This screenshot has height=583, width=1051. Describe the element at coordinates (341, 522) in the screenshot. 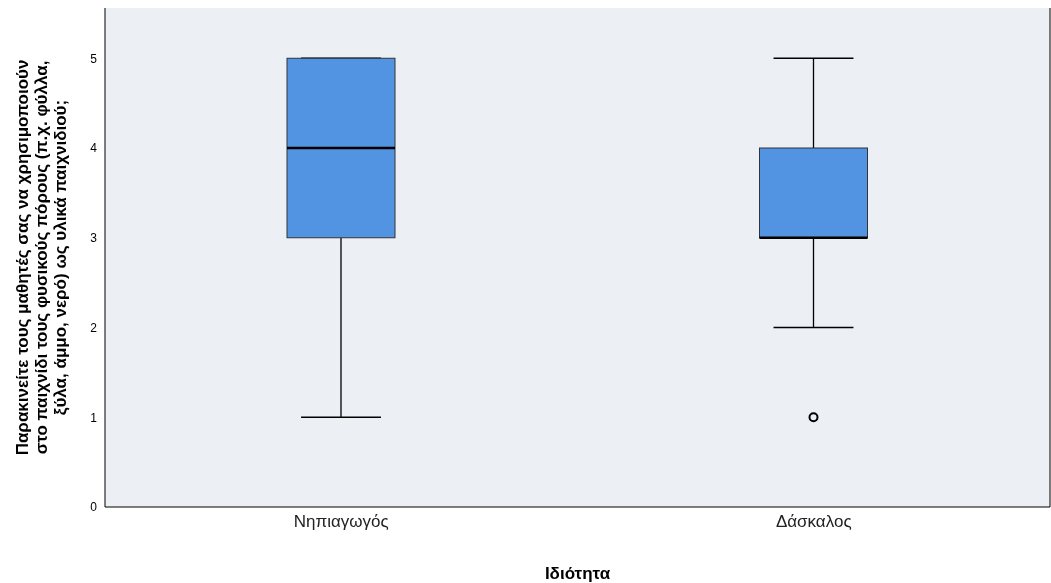

I see `x-tick-label: Νηπιαγωγός` at that location.